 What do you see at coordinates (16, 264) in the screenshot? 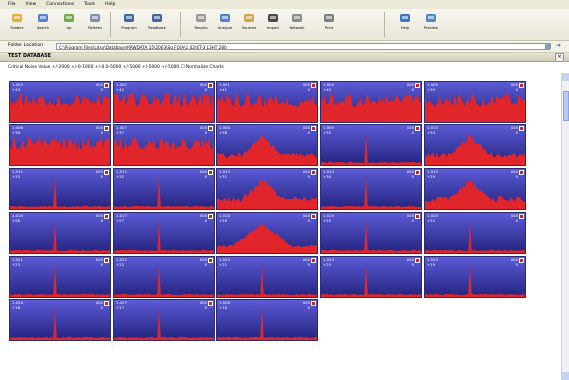
I see `panel-offset: +23` at bounding box center [16, 264].